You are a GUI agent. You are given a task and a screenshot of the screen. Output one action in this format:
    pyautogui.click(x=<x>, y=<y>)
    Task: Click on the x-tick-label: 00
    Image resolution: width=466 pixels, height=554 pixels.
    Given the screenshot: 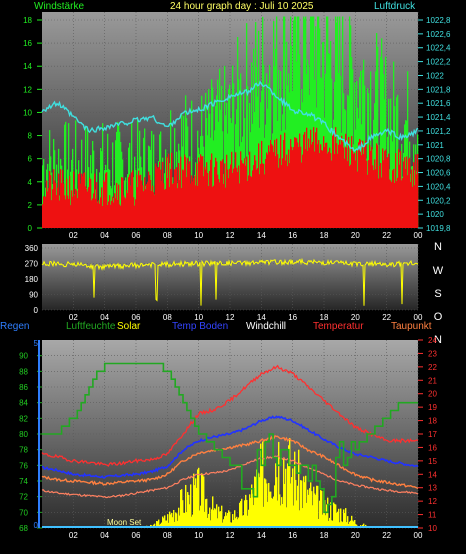 What is the action you would take?
    pyautogui.click(x=418, y=535)
    